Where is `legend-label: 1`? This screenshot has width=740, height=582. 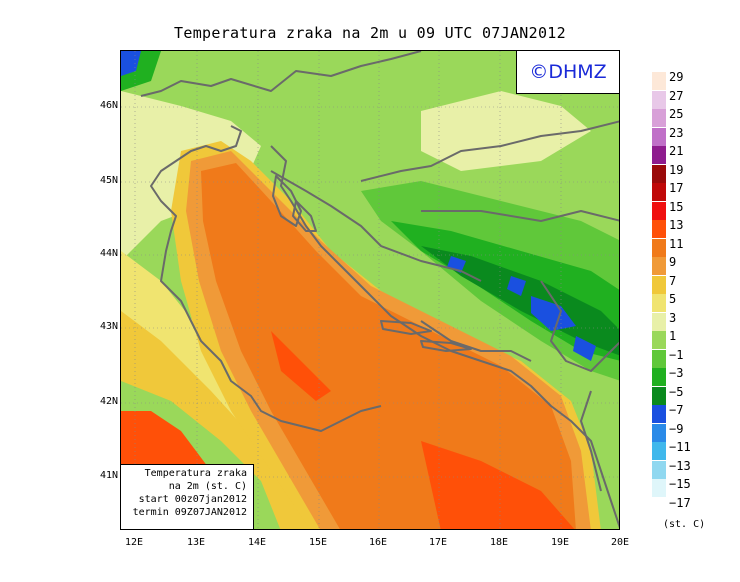 legend-label: 1 is located at coordinates (673, 336).